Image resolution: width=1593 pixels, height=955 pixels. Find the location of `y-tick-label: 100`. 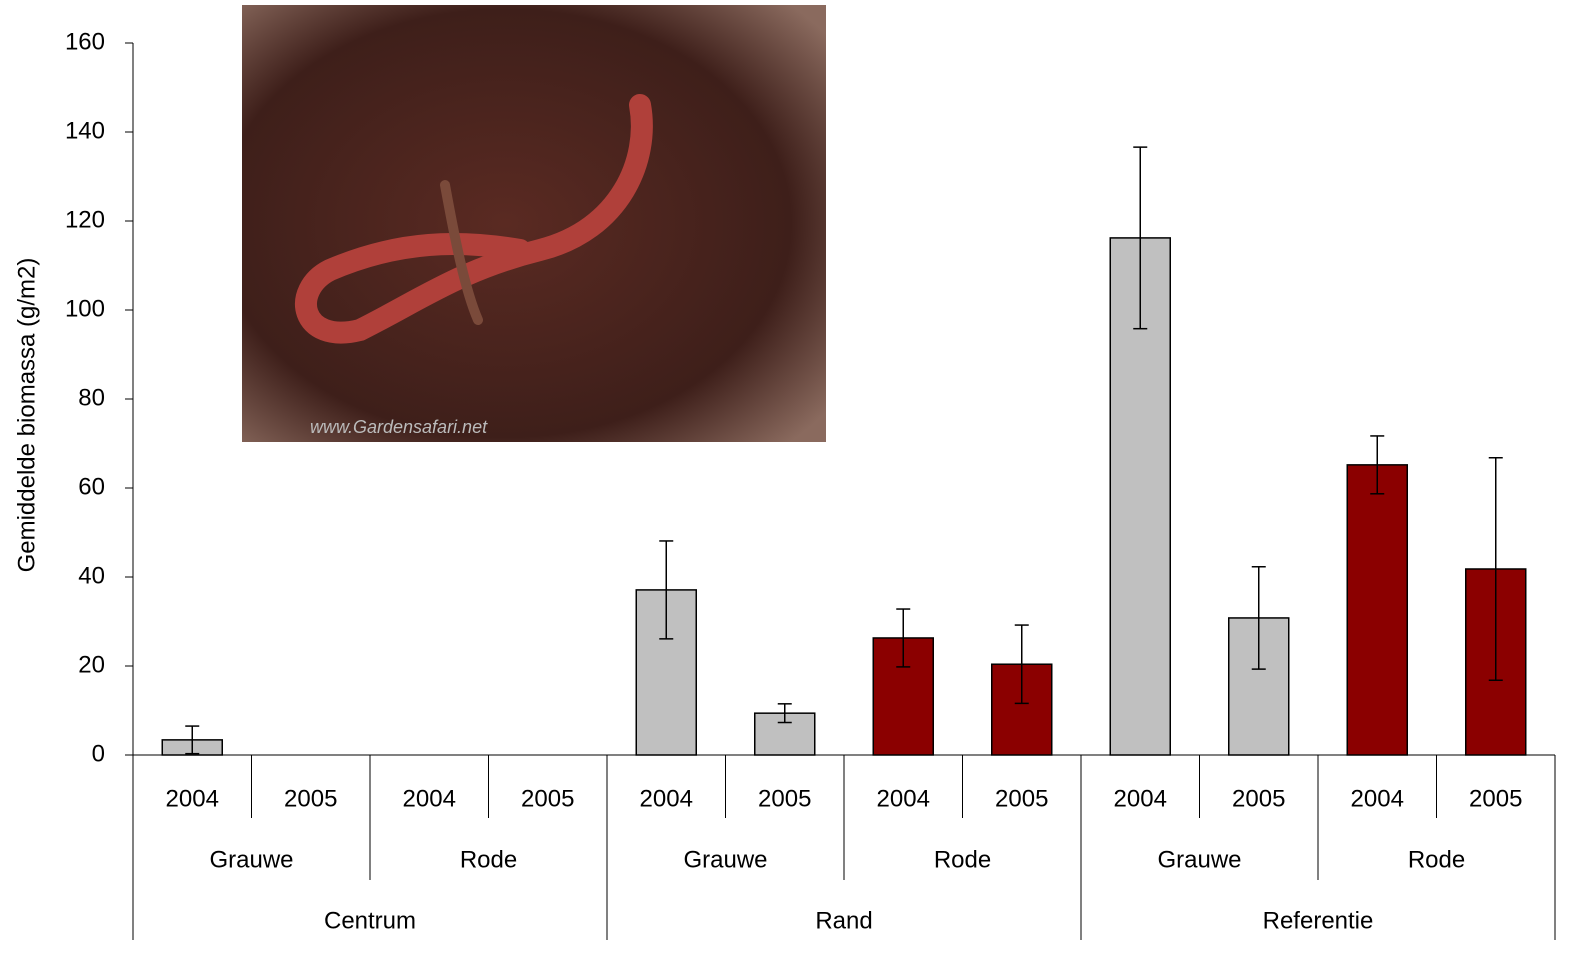

y-tick-label: 100 is located at coordinates (85, 308).